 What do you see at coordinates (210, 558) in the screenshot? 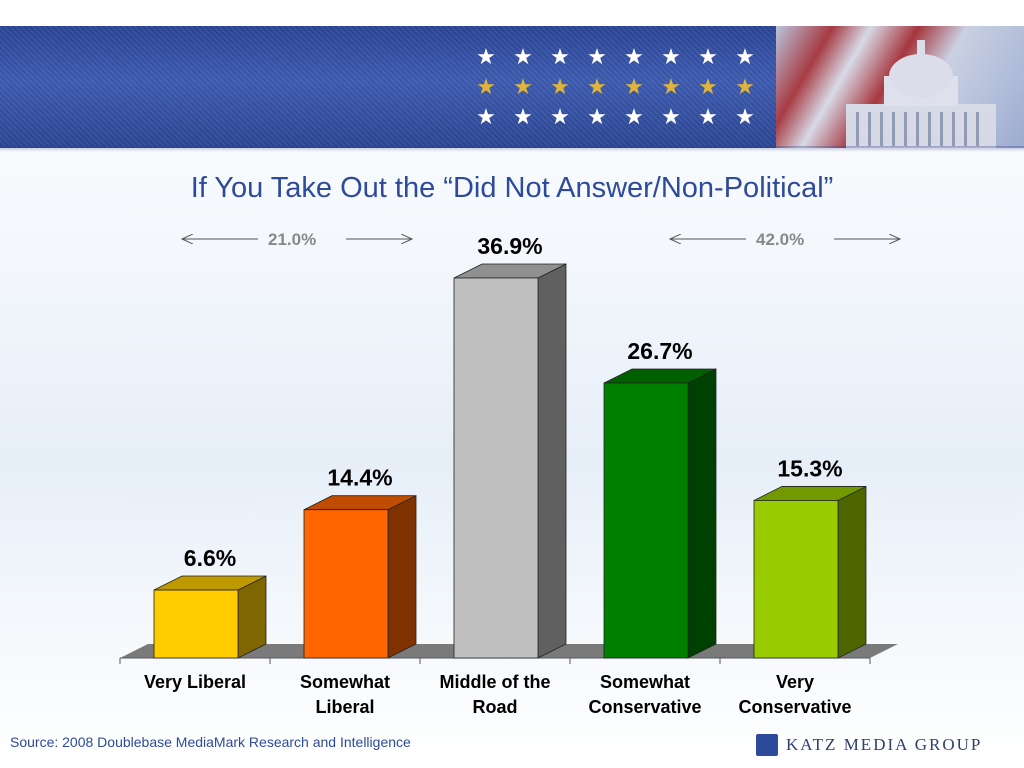
I see `data-label: 6.6%` at bounding box center [210, 558].